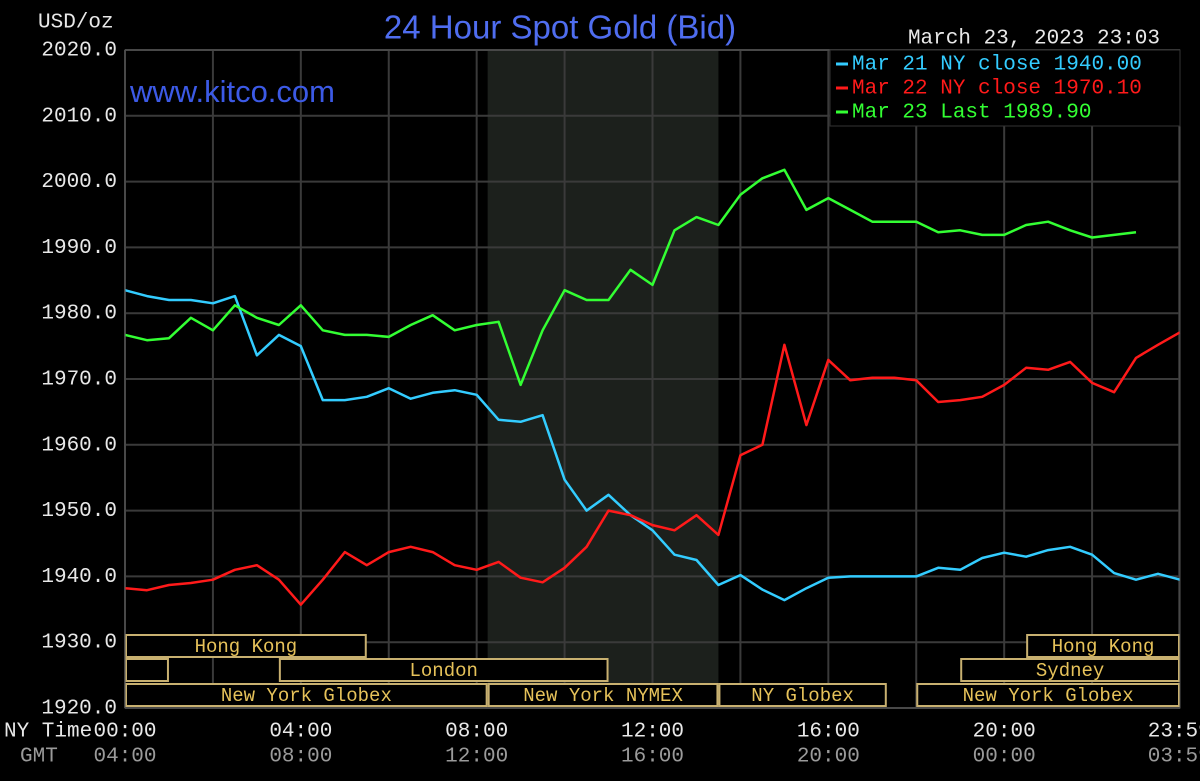 The height and width of the screenshot is (781, 1200). I want to click on x2-tick-label: 16:00, so click(652, 757).